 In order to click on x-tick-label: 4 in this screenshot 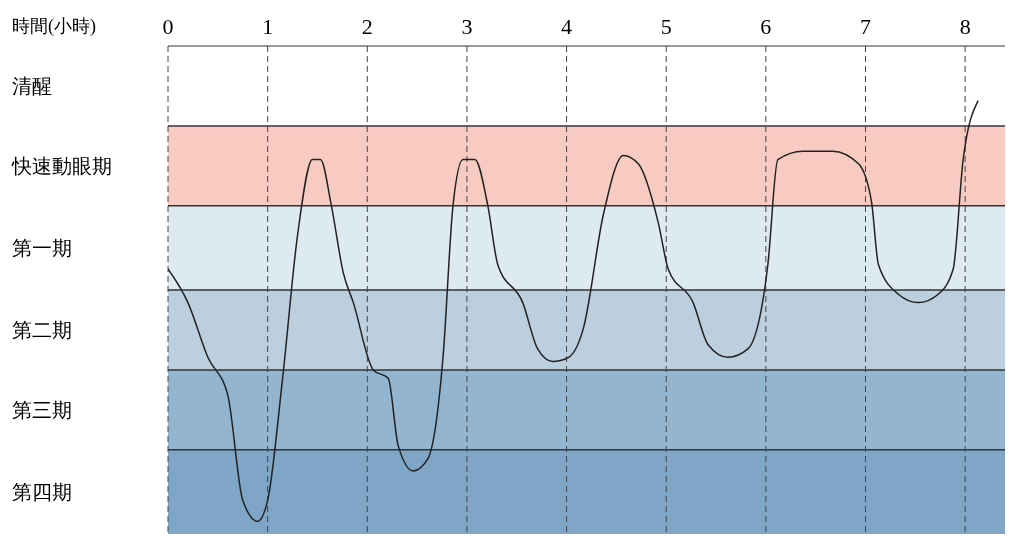, I will do `click(567, 26)`.